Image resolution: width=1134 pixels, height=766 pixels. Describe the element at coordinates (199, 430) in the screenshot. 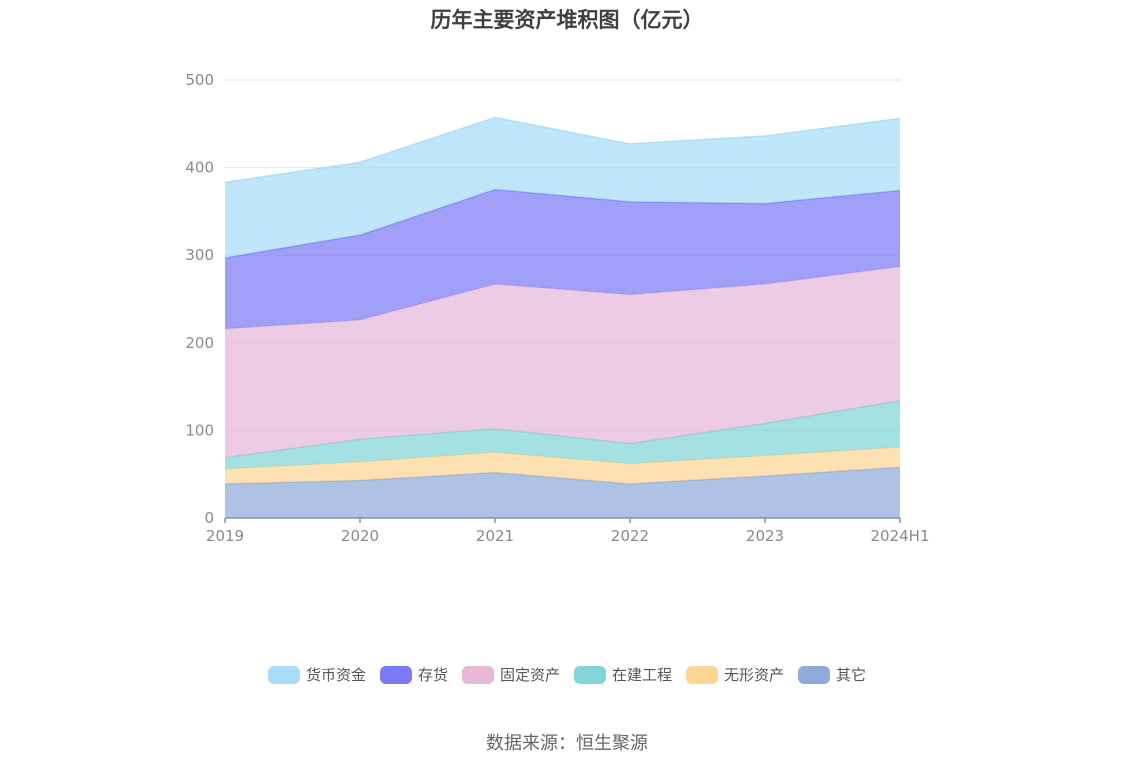

I see `y-tick-label: 100` at that location.